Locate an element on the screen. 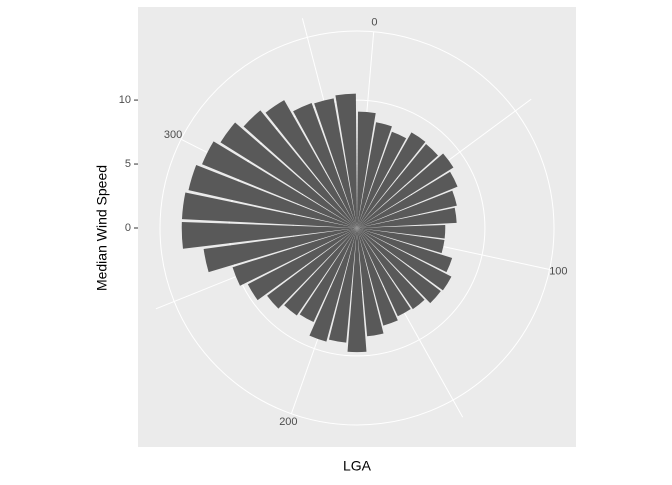 The image size is (672, 485). y-axis-title: Median Wind Speed is located at coordinates (102, 228).